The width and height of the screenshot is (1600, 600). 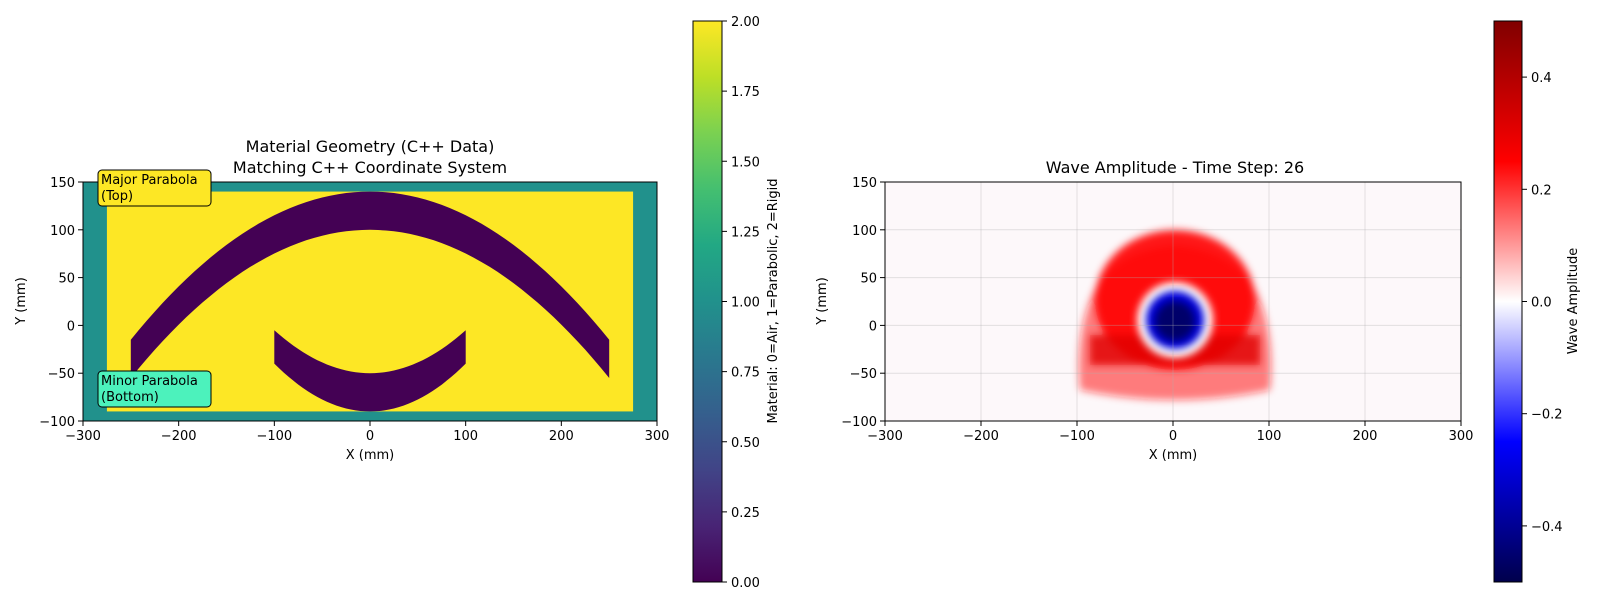 What do you see at coordinates (117, 196) in the screenshot?
I see `annotation-major-line2: (Top)` at bounding box center [117, 196].